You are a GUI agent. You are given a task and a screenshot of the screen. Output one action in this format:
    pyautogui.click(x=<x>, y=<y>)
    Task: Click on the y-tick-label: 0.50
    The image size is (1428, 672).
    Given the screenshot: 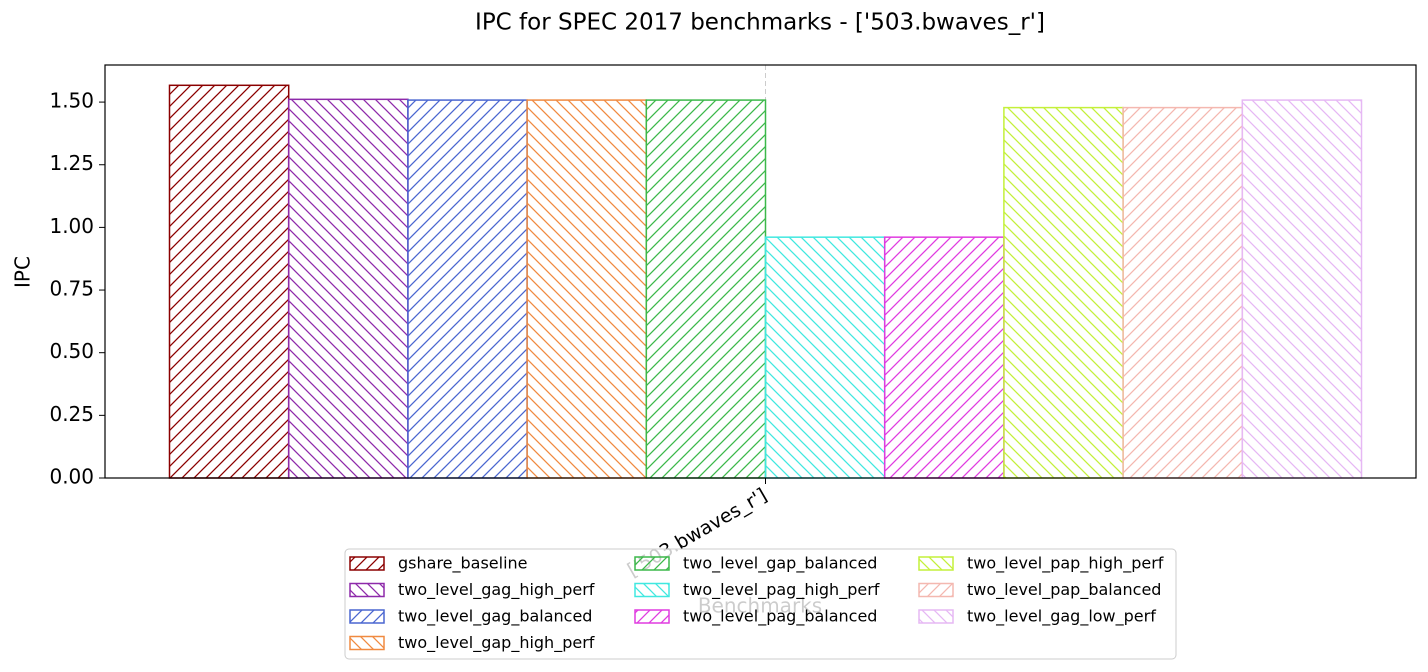 What is the action you would take?
    pyautogui.click(x=71, y=351)
    